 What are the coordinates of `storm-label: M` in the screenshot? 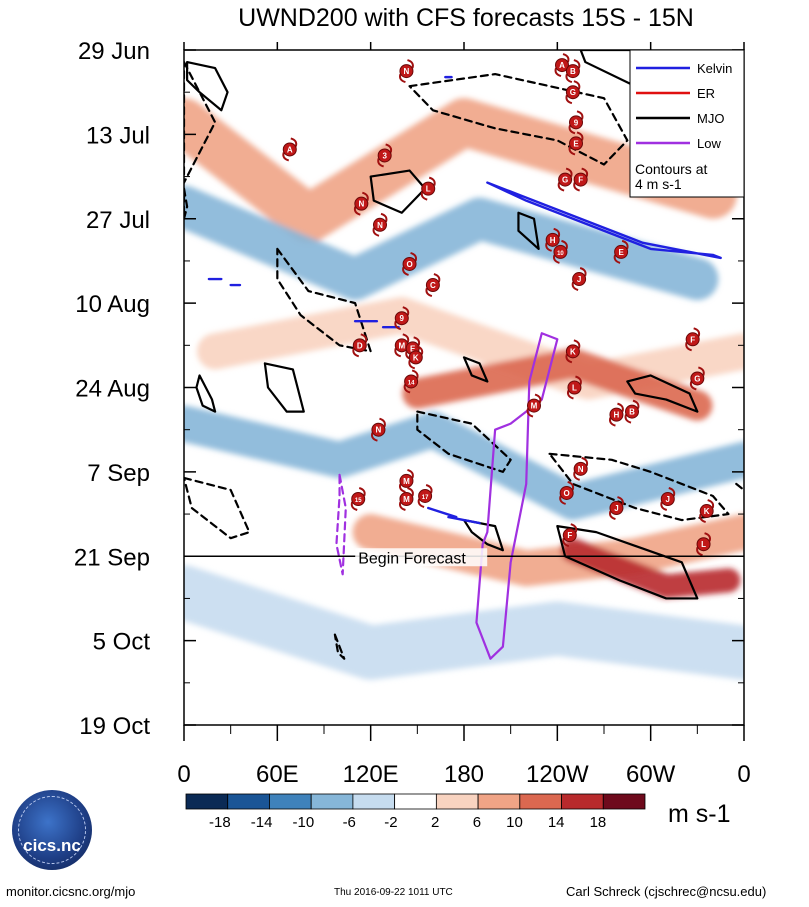 It's located at (406, 499).